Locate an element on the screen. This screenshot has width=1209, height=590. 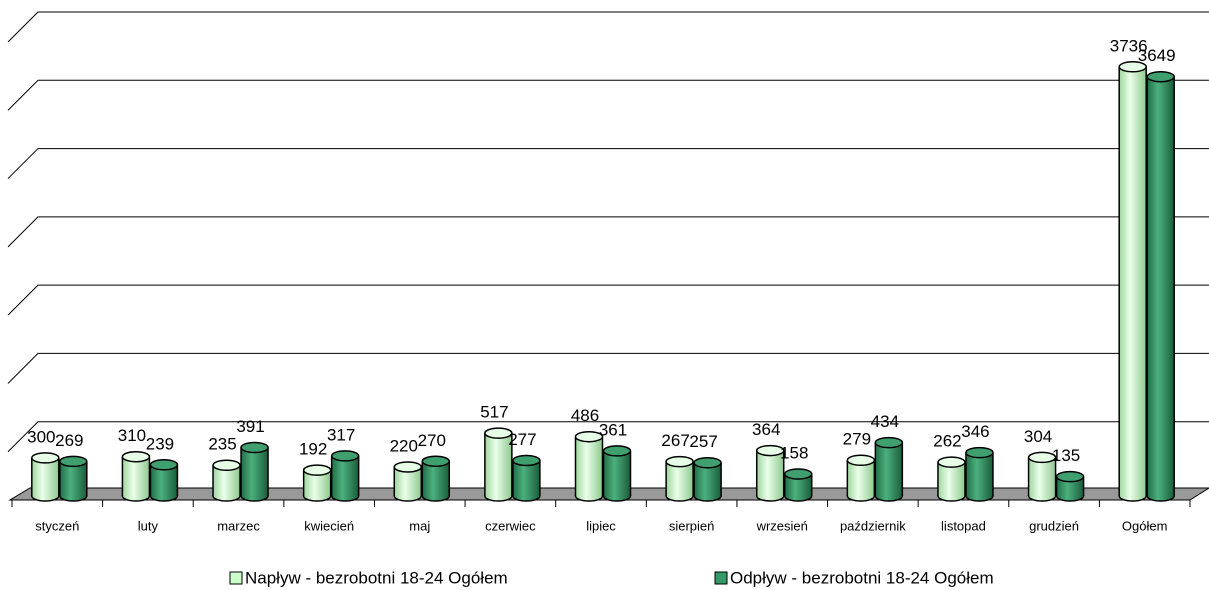
value-label: 192 is located at coordinates (313, 449).